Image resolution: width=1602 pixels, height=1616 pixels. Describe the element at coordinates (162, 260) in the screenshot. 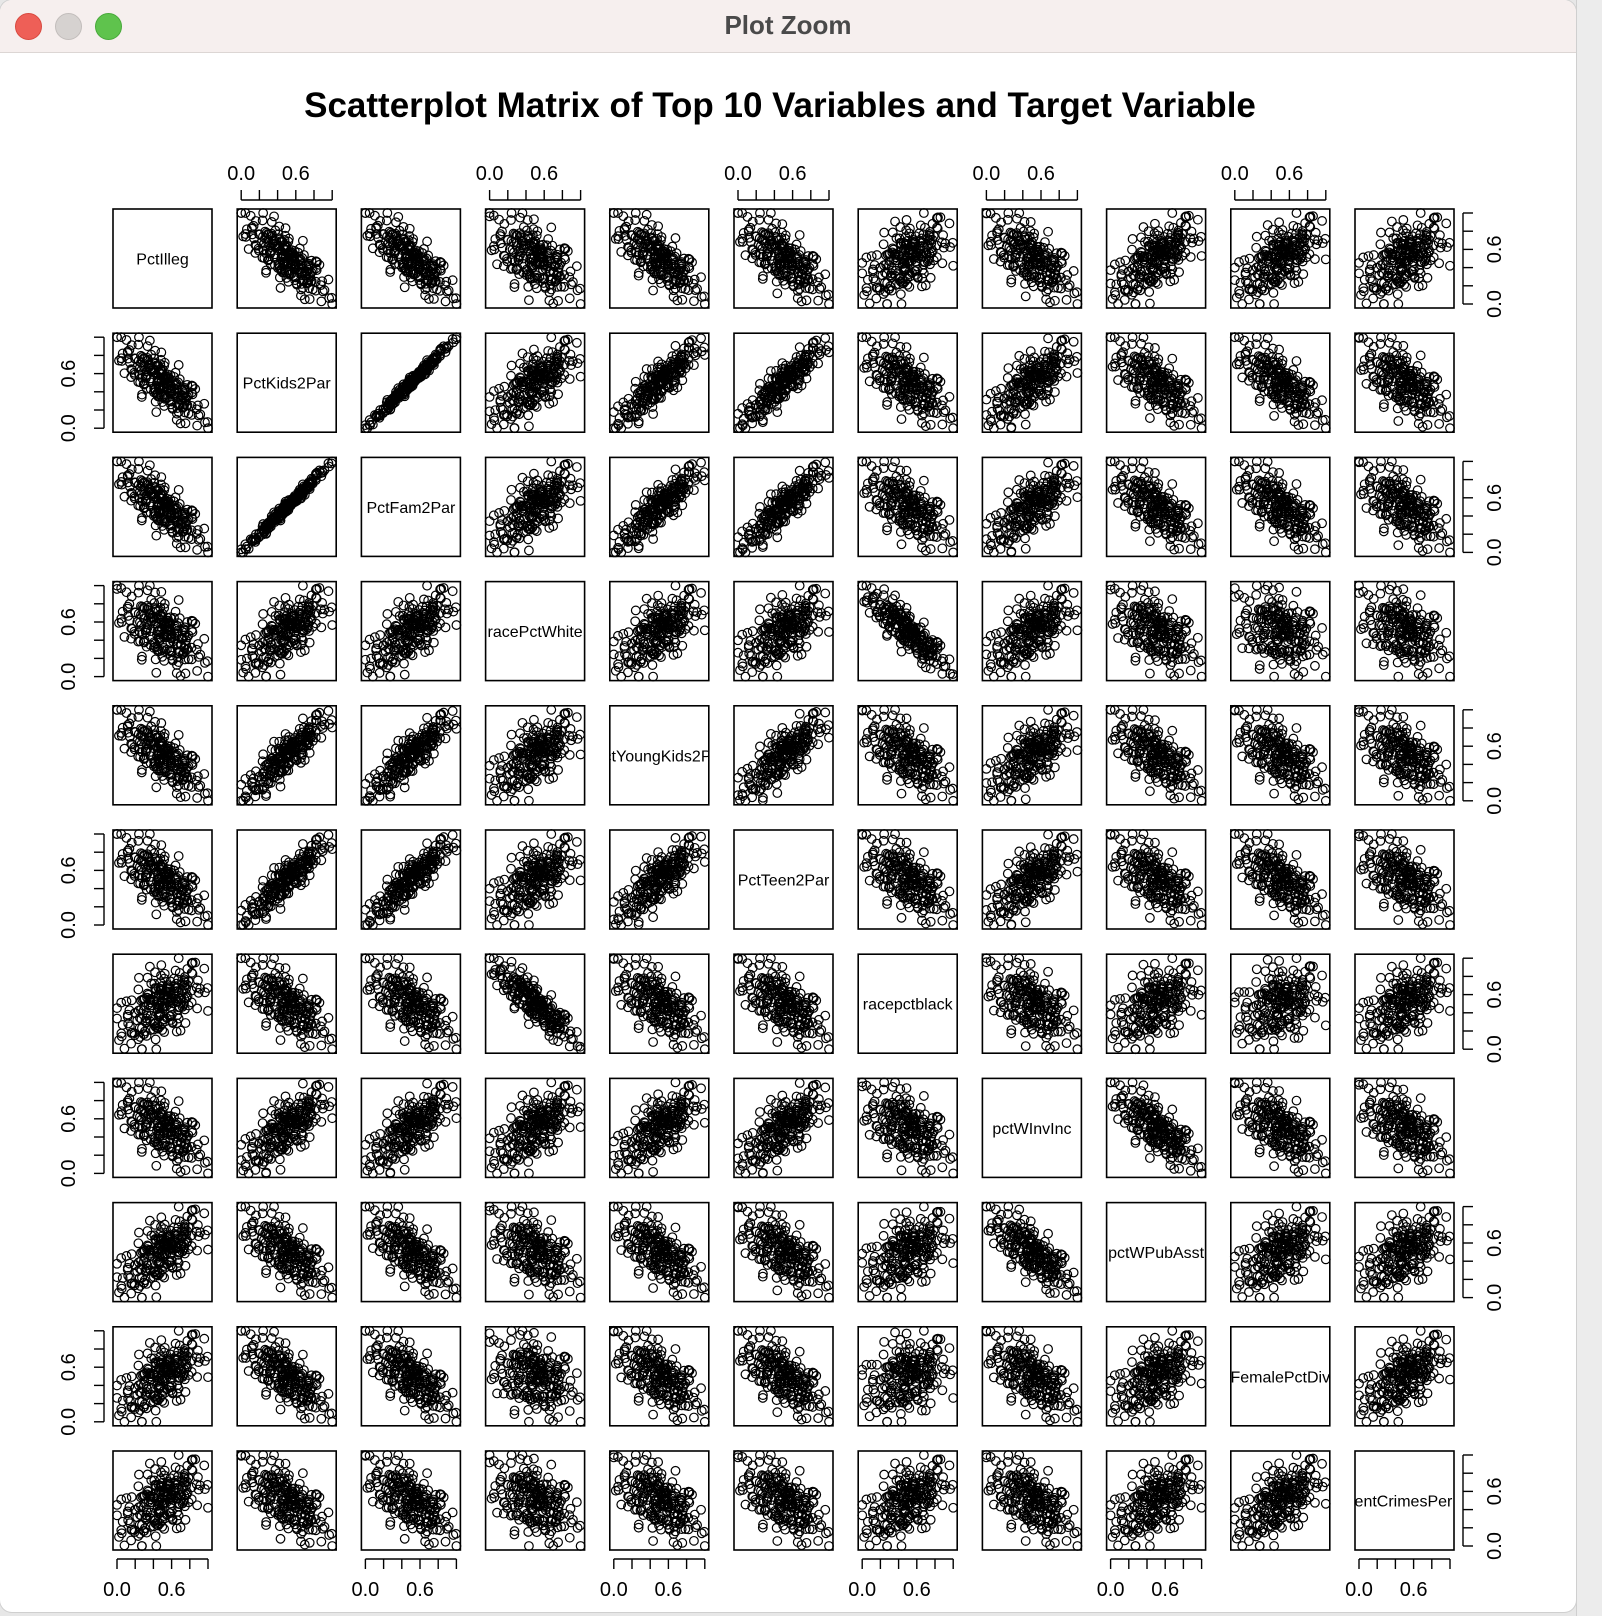

I see `variable-label: PctIlleg` at that location.